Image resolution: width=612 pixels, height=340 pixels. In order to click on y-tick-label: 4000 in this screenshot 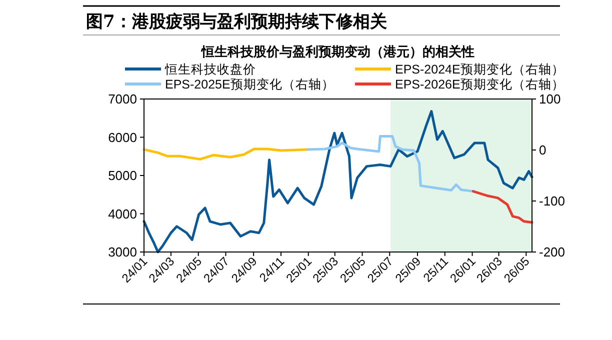, I will do `click(122, 214)`.